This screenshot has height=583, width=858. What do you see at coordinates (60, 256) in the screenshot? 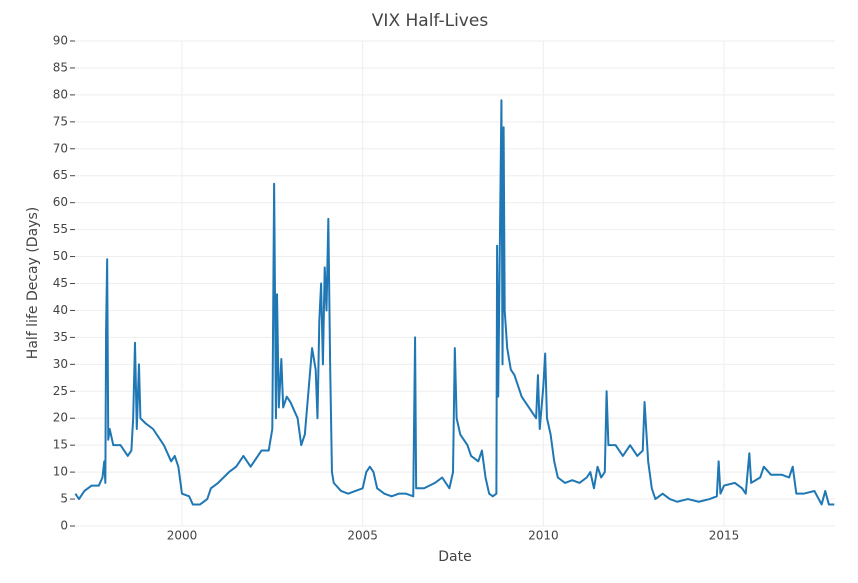
I see `y-tick-label: 50` at bounding box center [60, 256].